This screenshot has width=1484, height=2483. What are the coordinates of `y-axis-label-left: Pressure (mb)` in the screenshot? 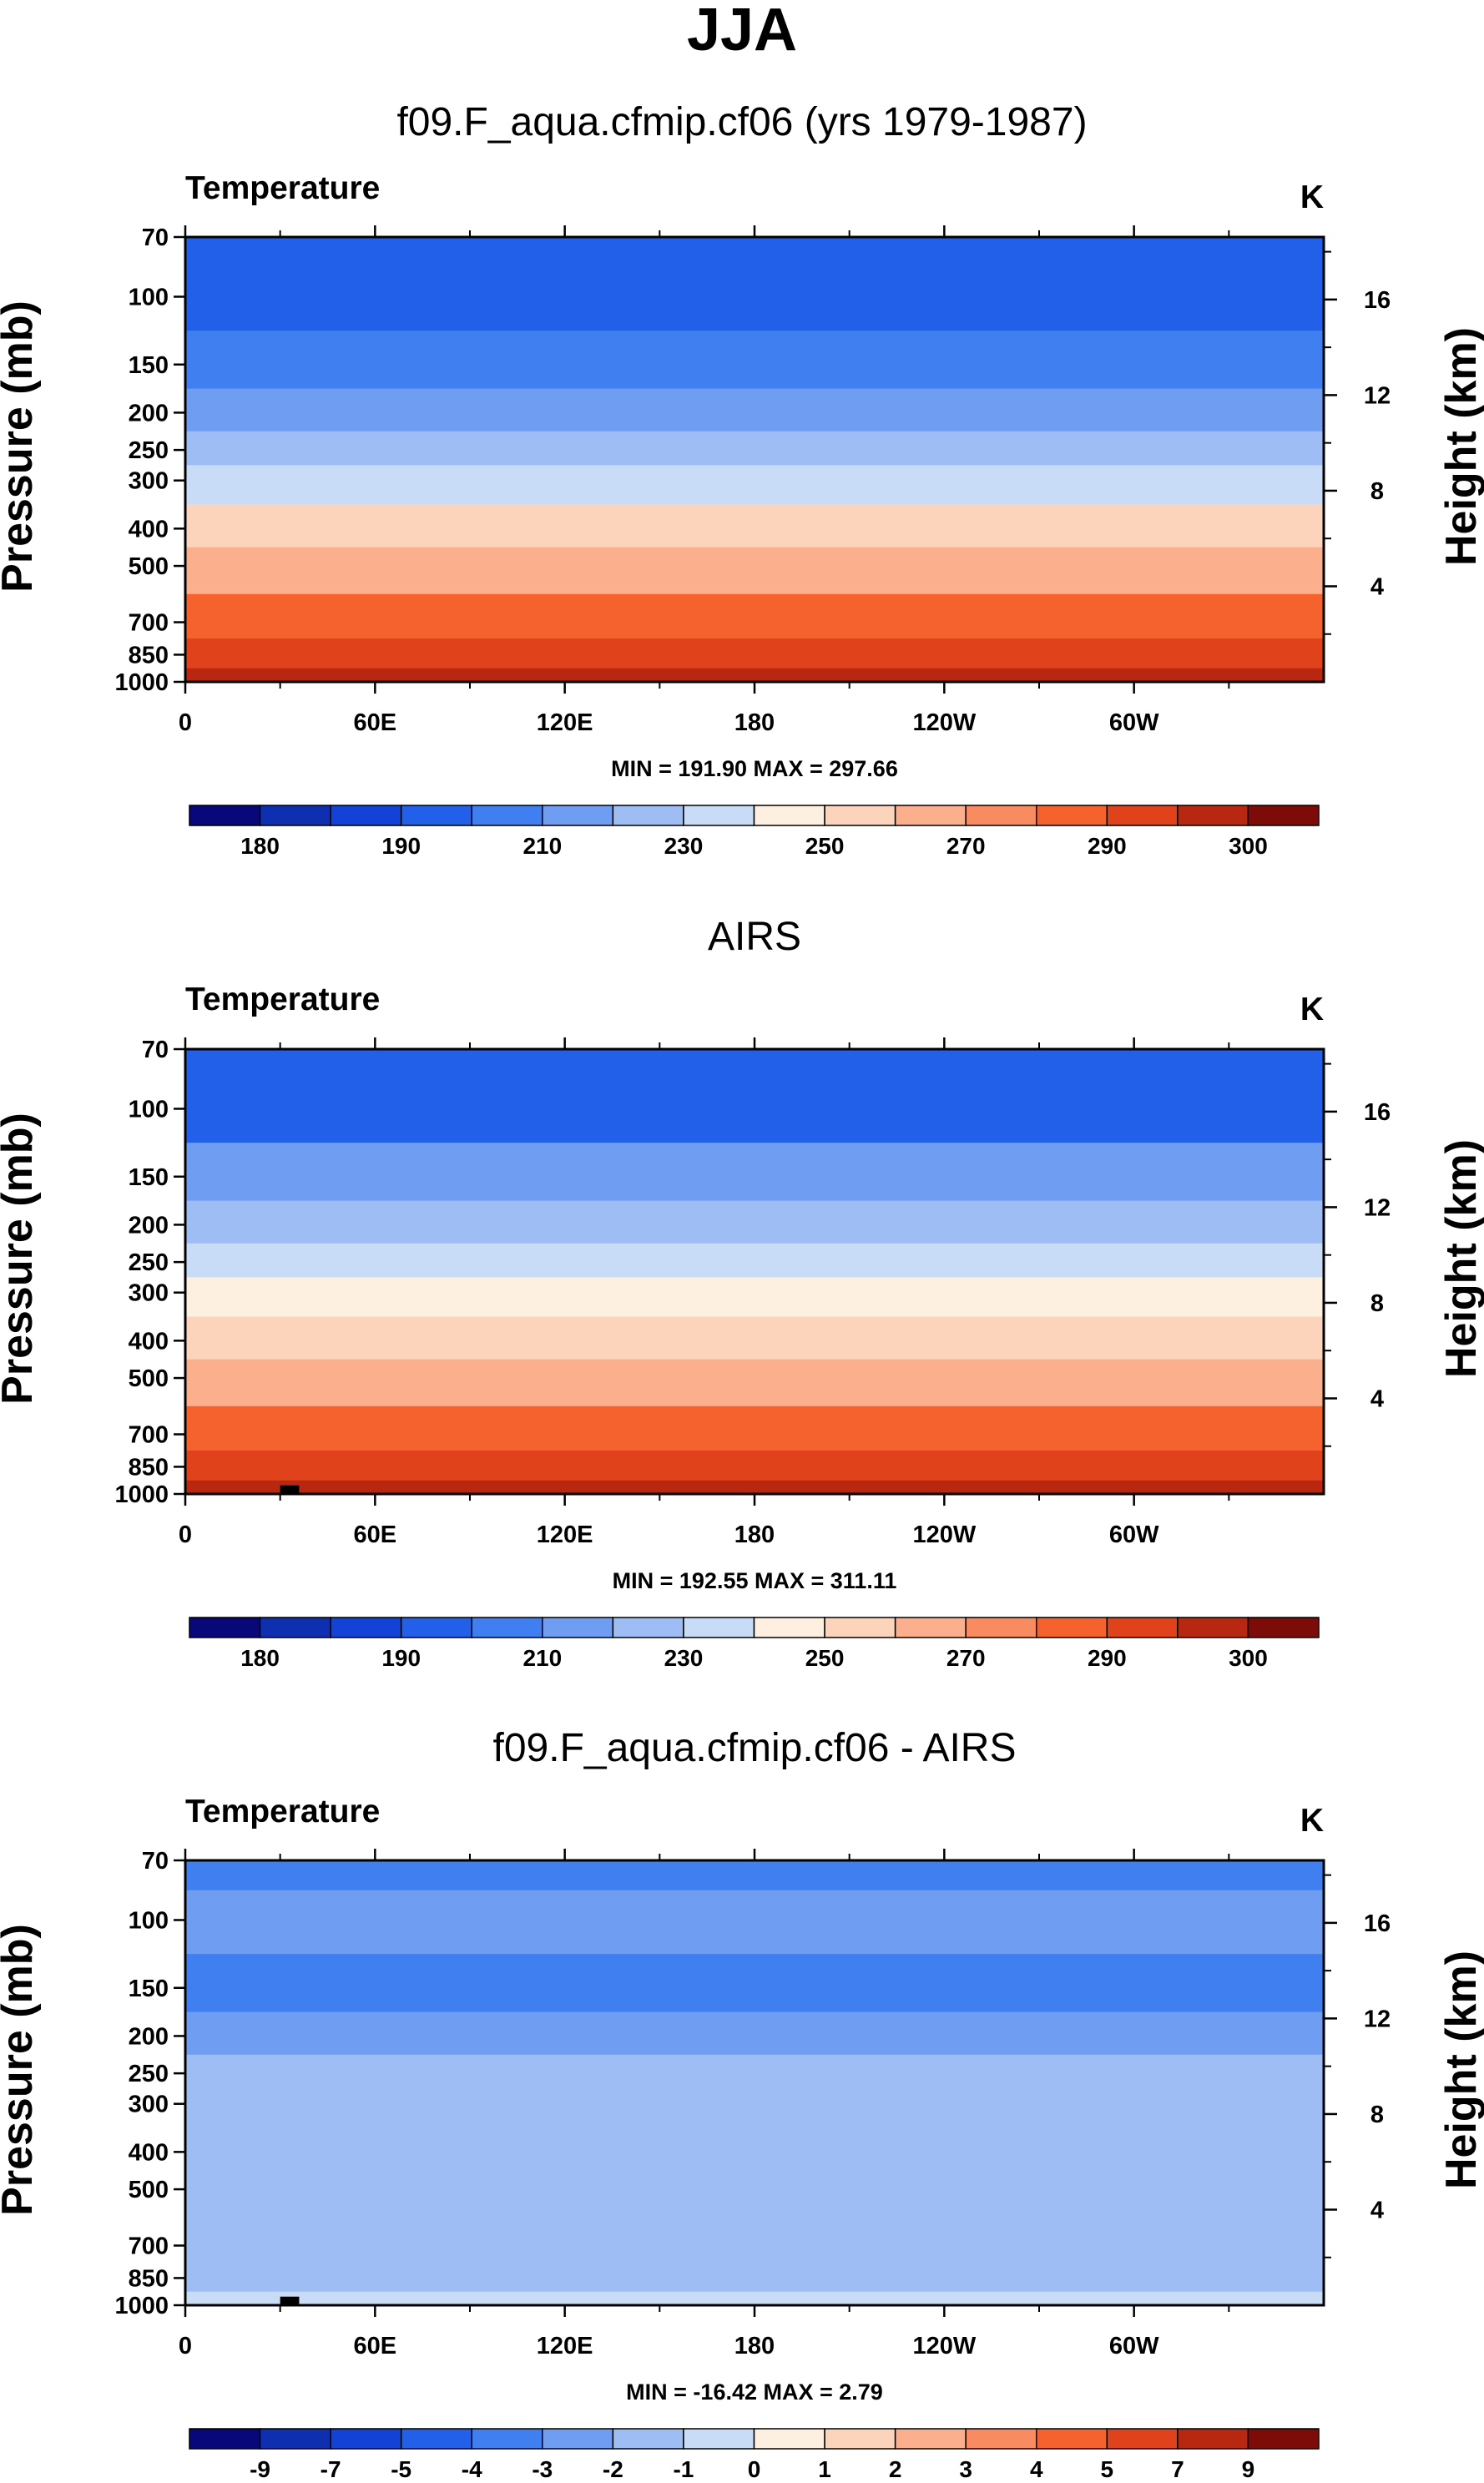 It's located at (21, 1259).